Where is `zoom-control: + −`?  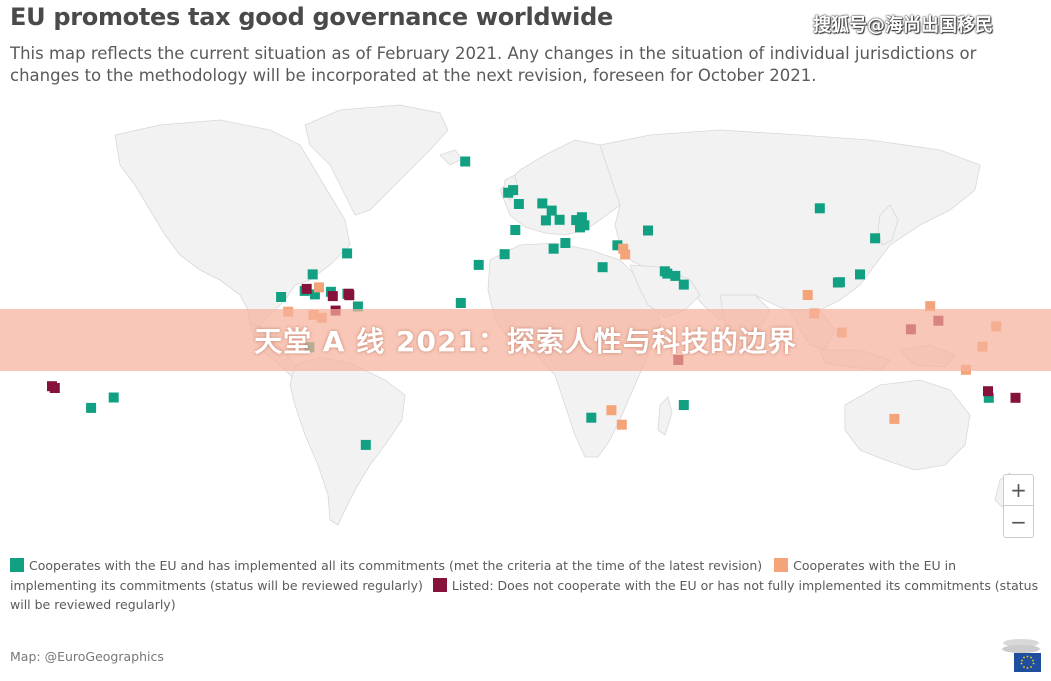
zoom-control: + − is located at coordinates (1018, 506).